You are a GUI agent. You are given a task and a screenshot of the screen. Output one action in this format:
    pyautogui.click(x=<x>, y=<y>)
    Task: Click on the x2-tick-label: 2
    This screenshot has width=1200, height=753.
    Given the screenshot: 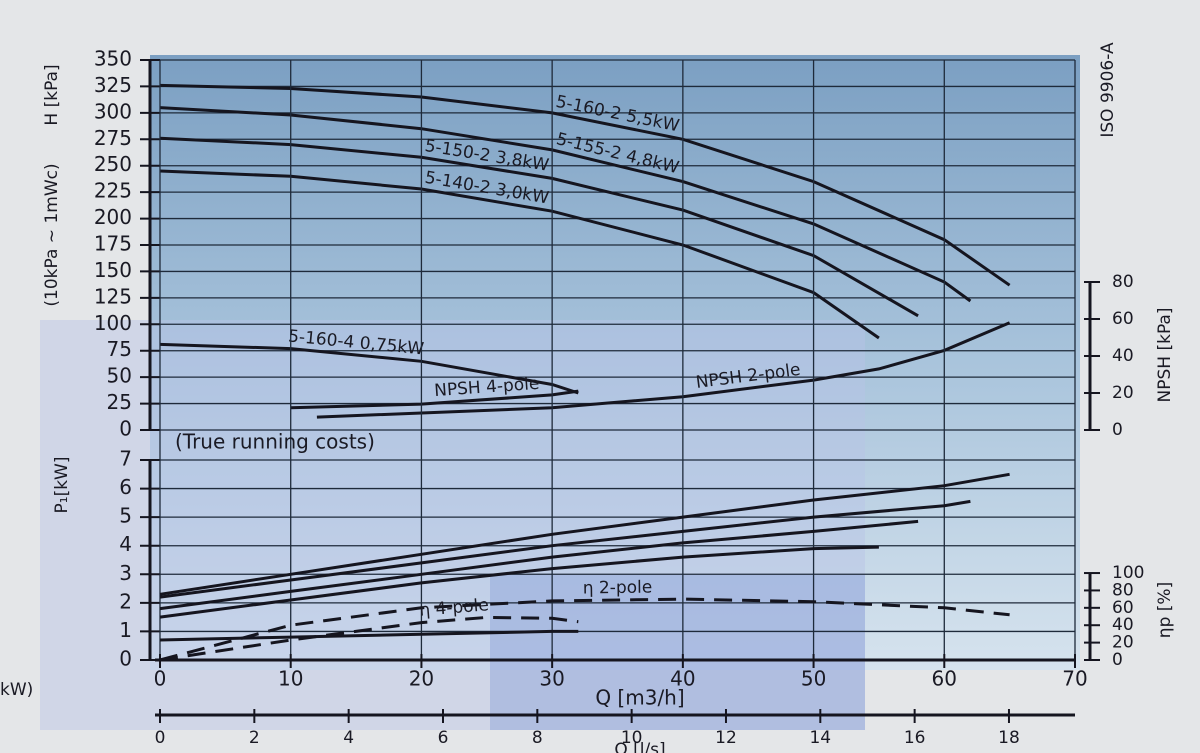 What is the action you would take?
    pyautogui.click(x=254, y=738)
    